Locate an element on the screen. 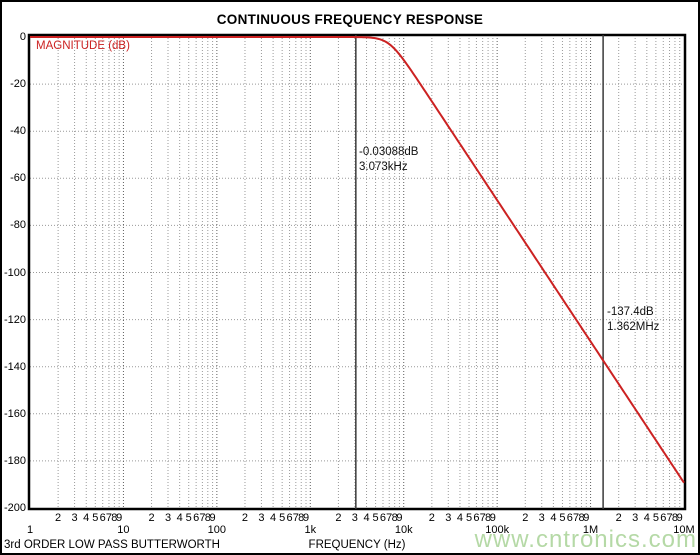 The image size is (700, 555). cursor-annotation-2: -137.4dB 1.362MHz is located at coordinates (633, 320).